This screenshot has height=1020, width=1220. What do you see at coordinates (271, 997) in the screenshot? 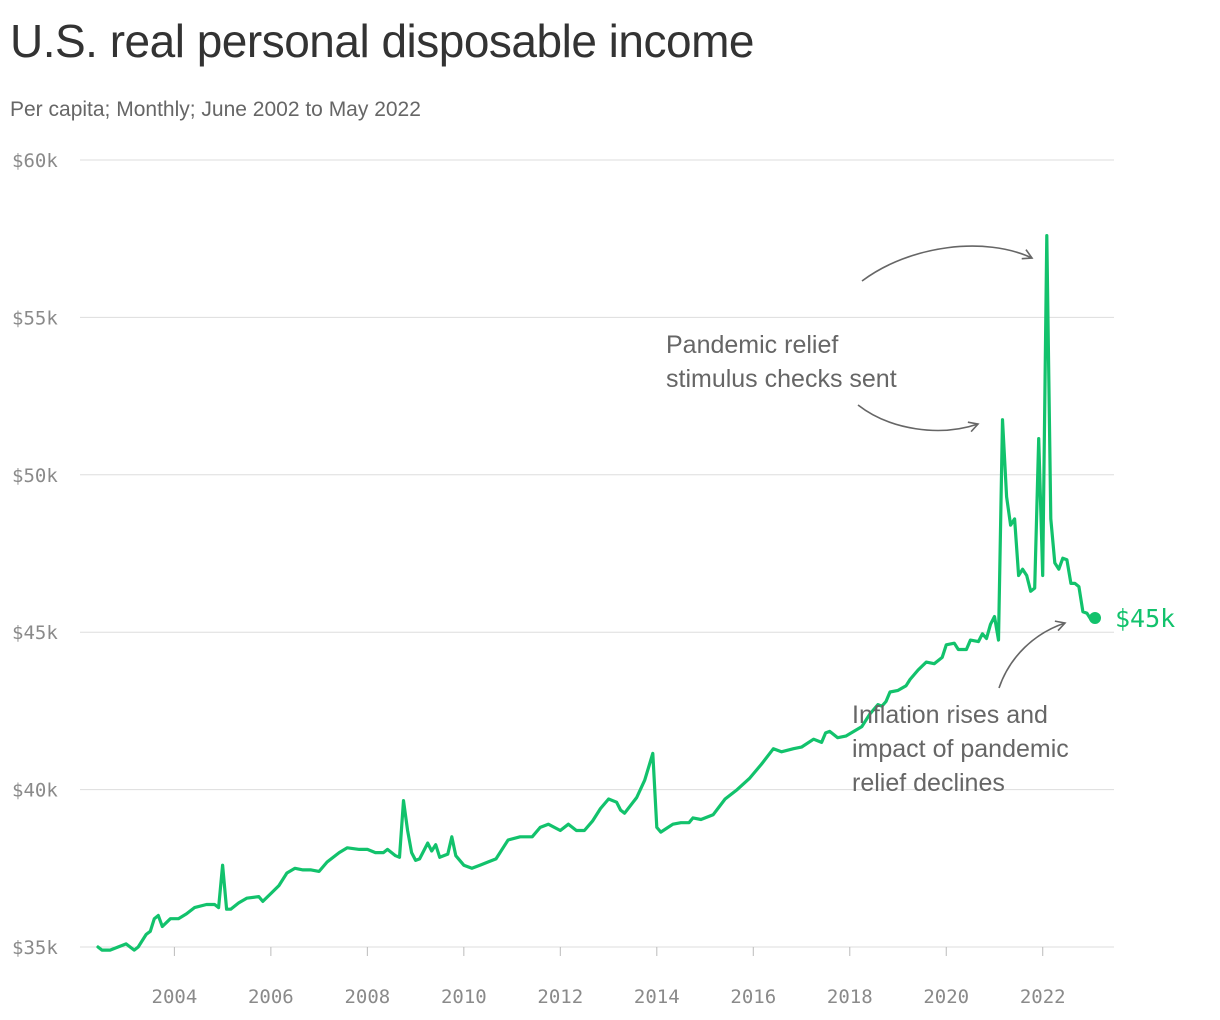
I see `x-tick-label: 2006` at bounding box center [271, 997].